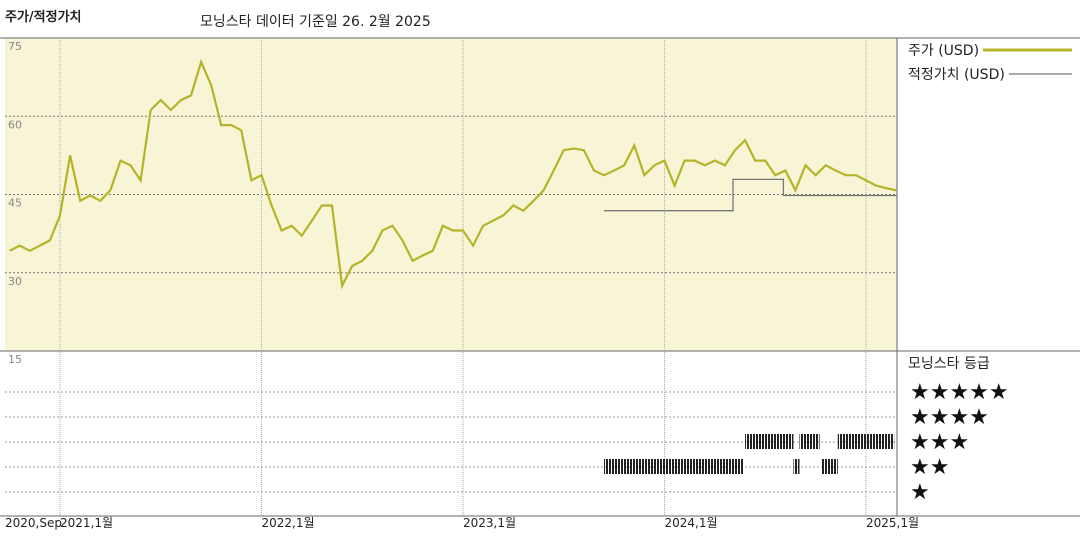 The width and height of the screenshot is (1080, 540). I want to click on rating-title: 모닝스타 등급, so click(949, 364).